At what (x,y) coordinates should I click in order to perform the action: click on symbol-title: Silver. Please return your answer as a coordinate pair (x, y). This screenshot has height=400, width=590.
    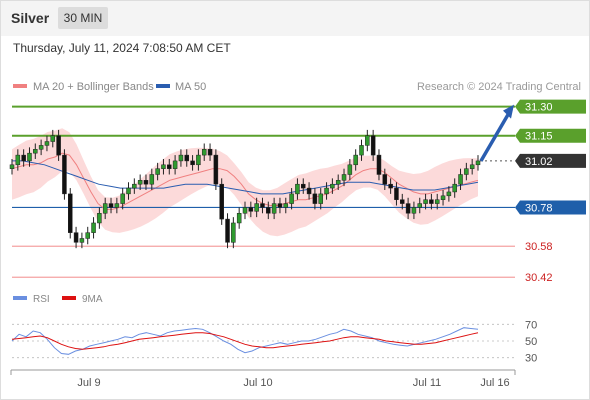
    Looking at the image, I should click on (30, 18).